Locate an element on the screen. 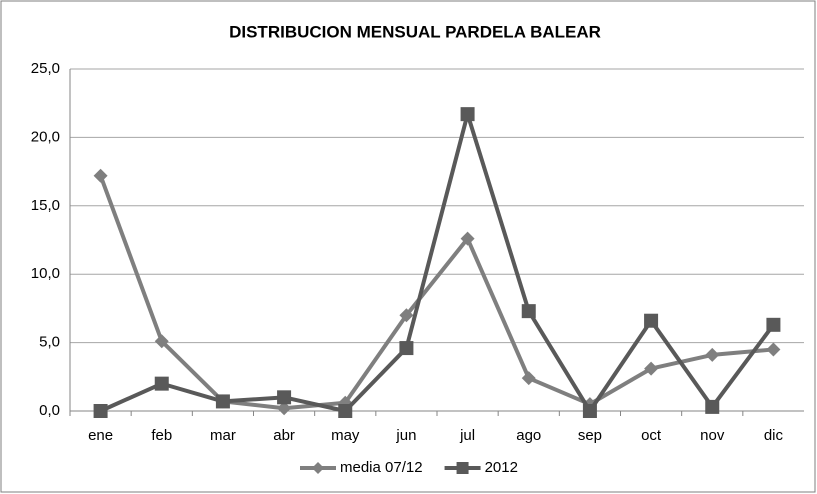  y-tick-label: 5,0 is located at coordinates (49, 342).